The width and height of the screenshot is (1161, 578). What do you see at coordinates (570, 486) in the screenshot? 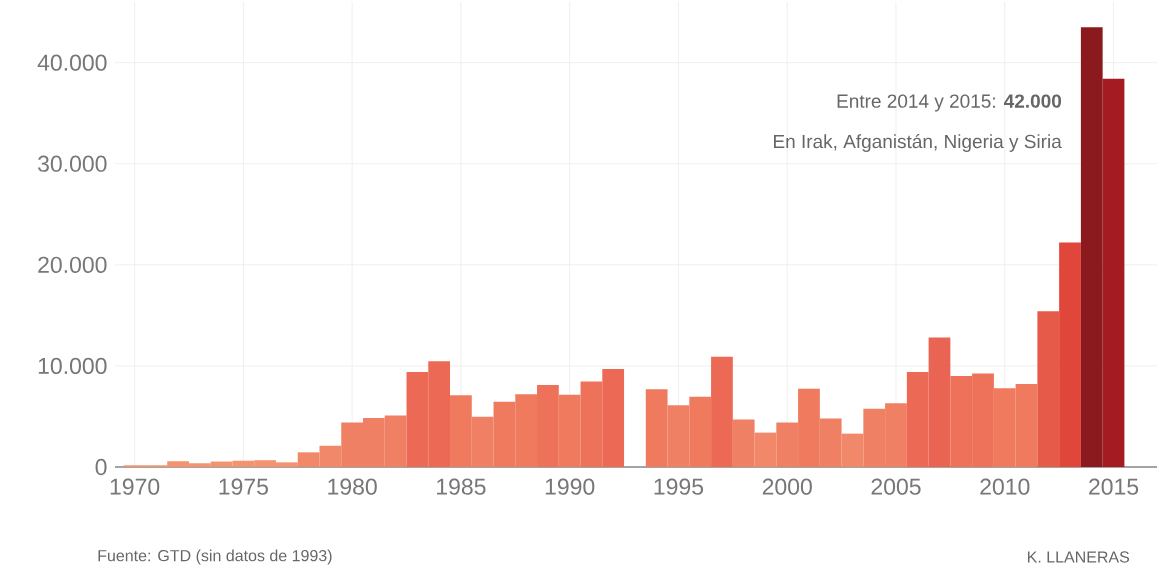
I see `x-tick-label: 1990` at bounding box center [570, 486].